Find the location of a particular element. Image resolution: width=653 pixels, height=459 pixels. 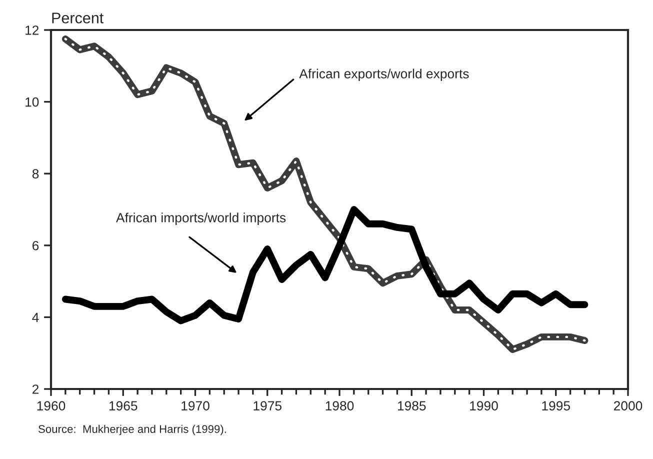

source-note: Source: Mukherjee and Harris (1999). is located at coordinates (132, 430).